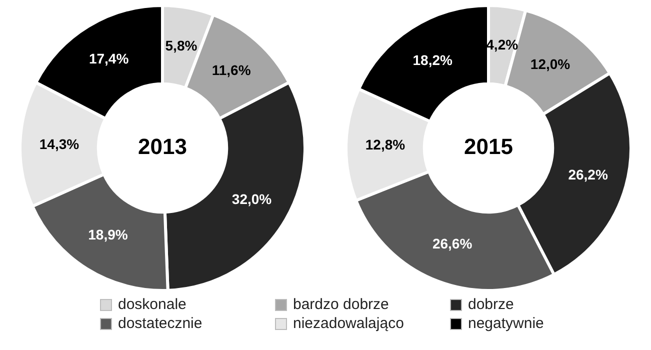  I want to click on data-label: 32,0%, so click(252, 198).